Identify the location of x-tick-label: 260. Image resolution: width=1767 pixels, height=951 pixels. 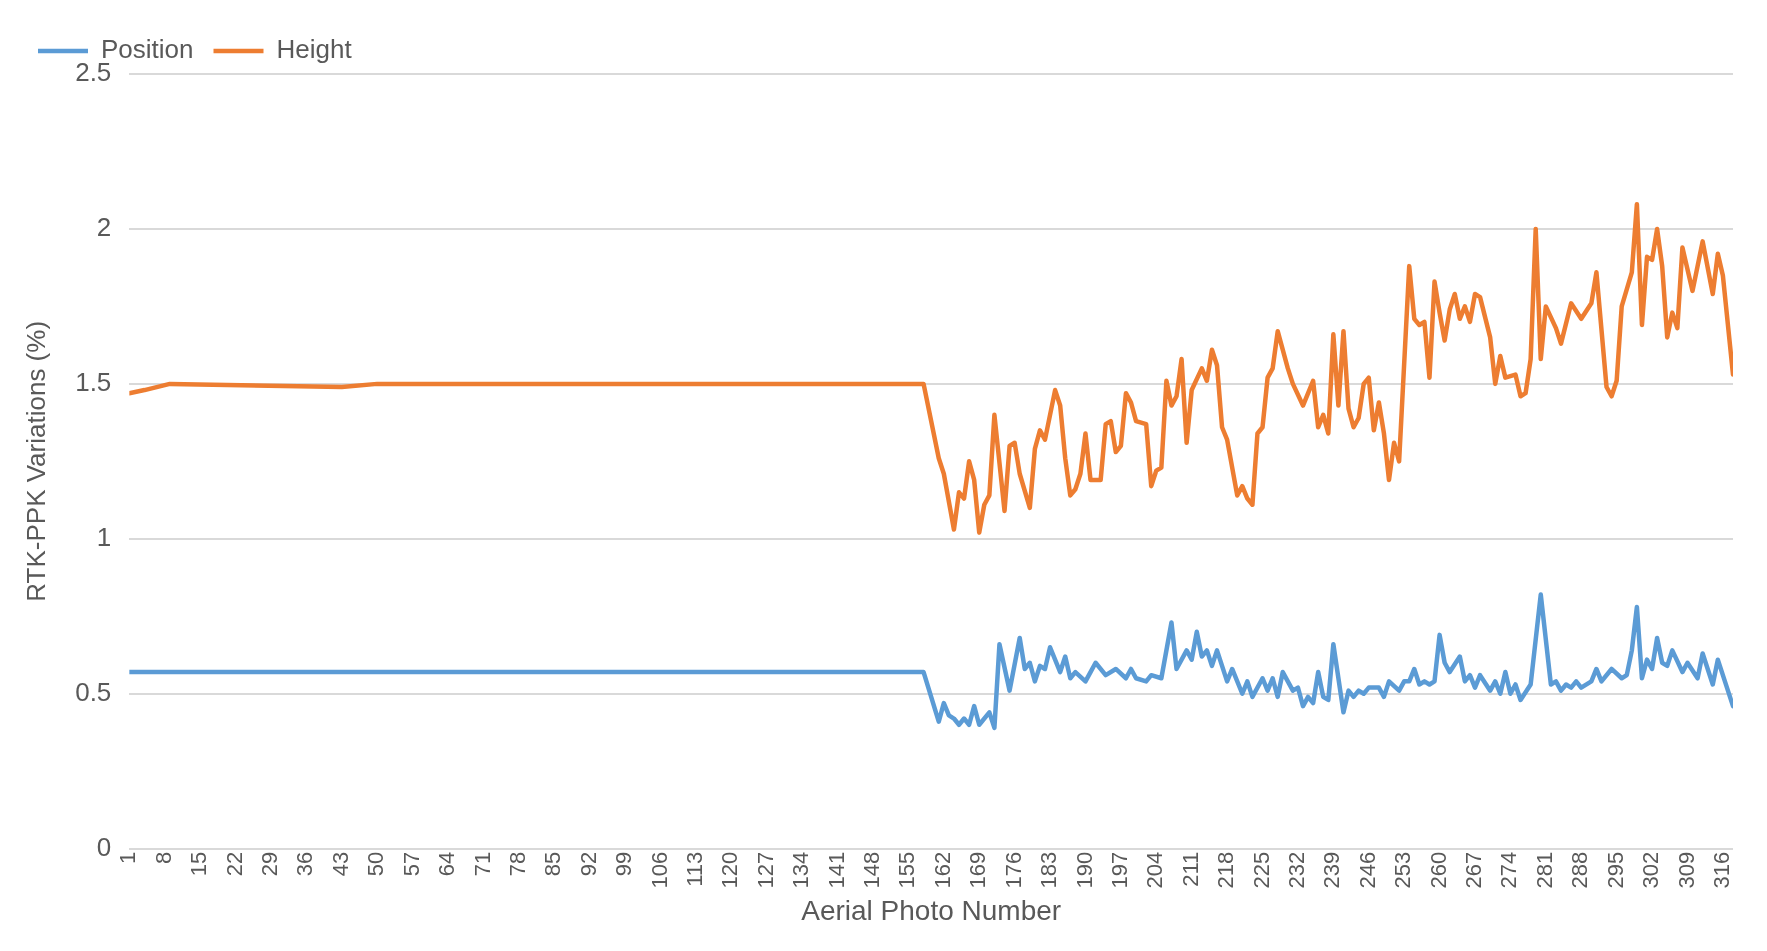
(1438, 870).